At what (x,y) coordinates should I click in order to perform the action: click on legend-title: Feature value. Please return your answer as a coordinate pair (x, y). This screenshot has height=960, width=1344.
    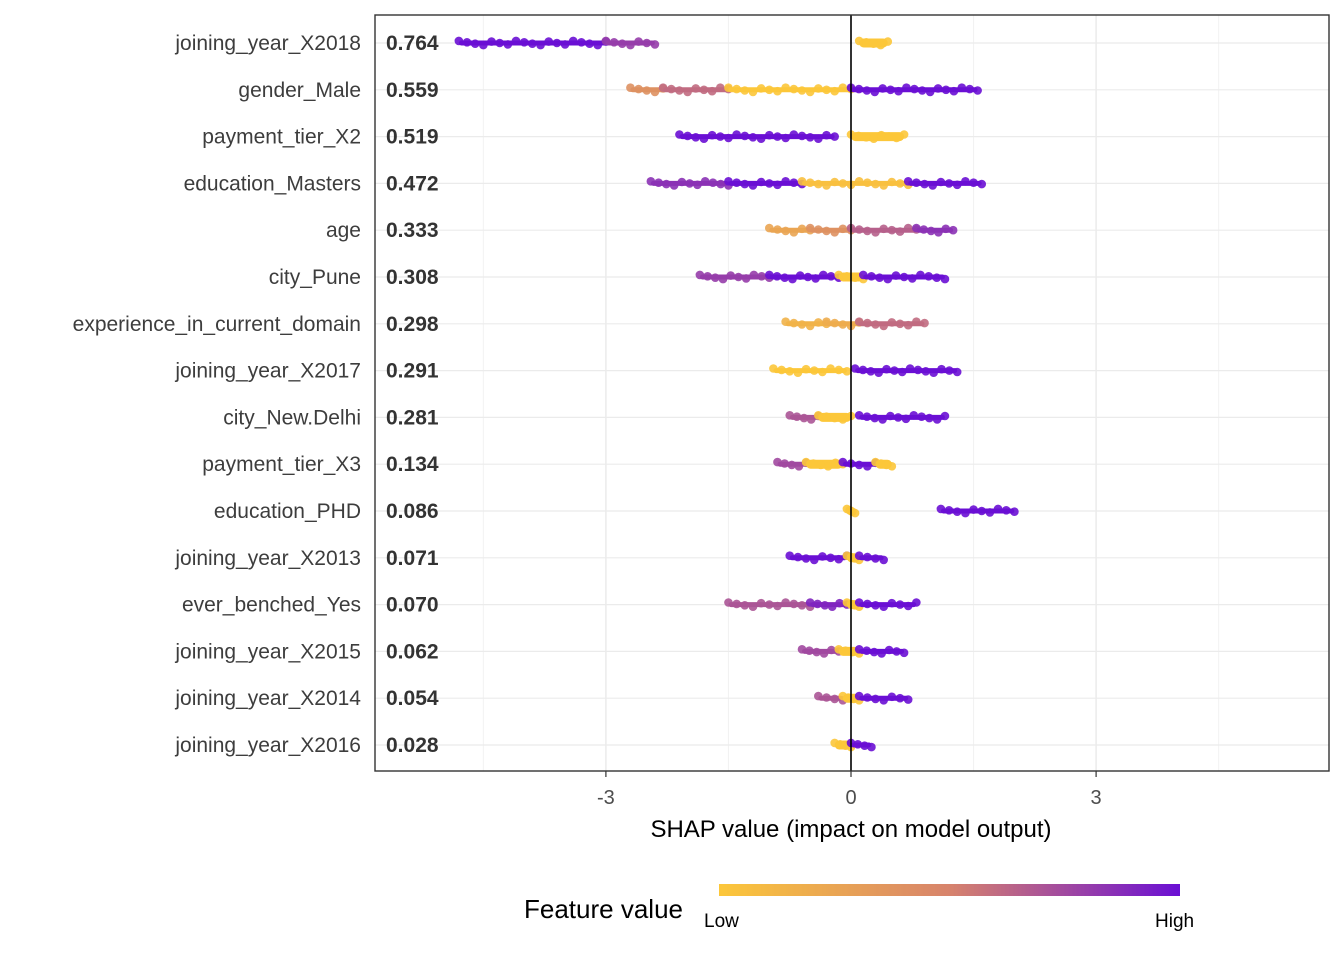
    Looking at the image, I should click on (603, 909).